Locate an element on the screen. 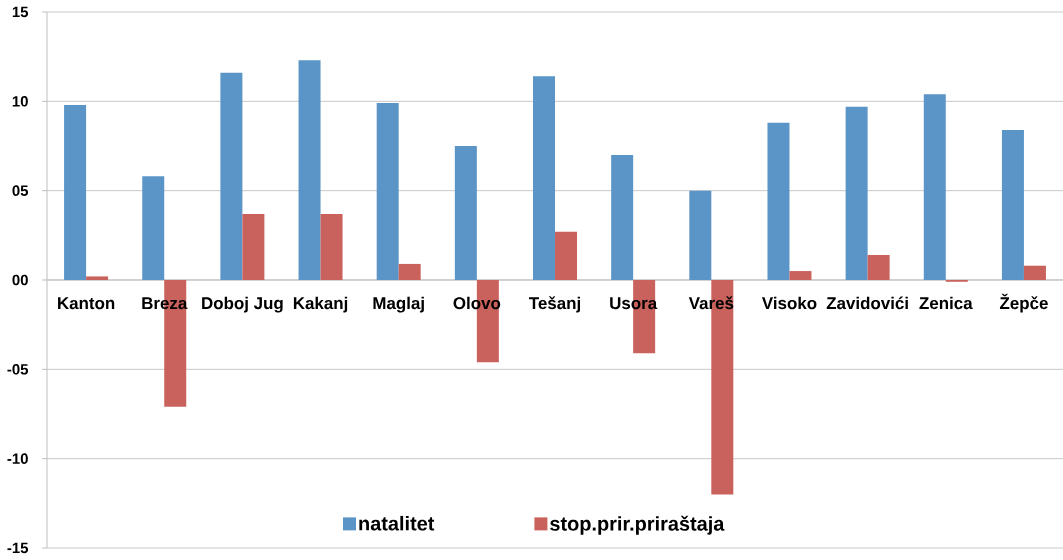 The width and height of the screenshot is (1063, 560). x-tick-label: Zenica is located at coordinates (946, 303).